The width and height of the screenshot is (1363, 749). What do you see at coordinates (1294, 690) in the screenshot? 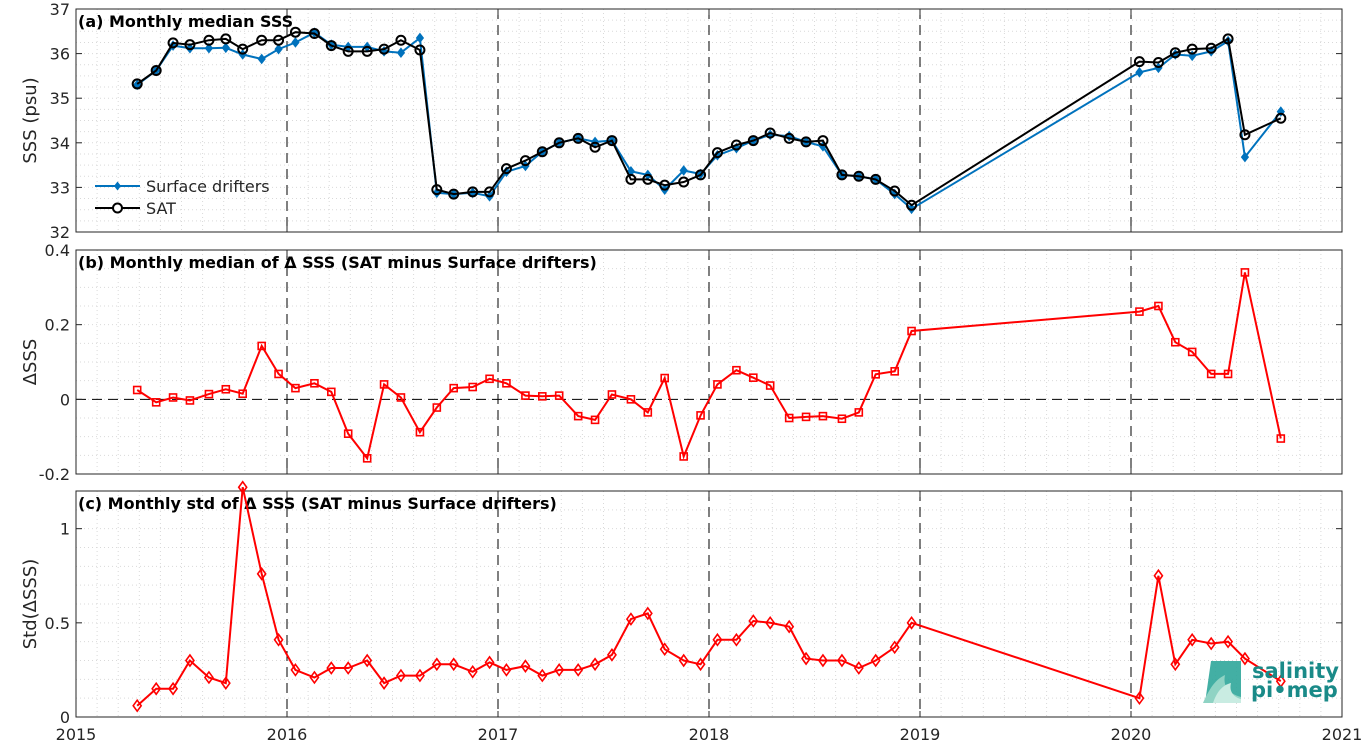
I see `logo-line2: pi•mep` at bounding box center [1294, 690].